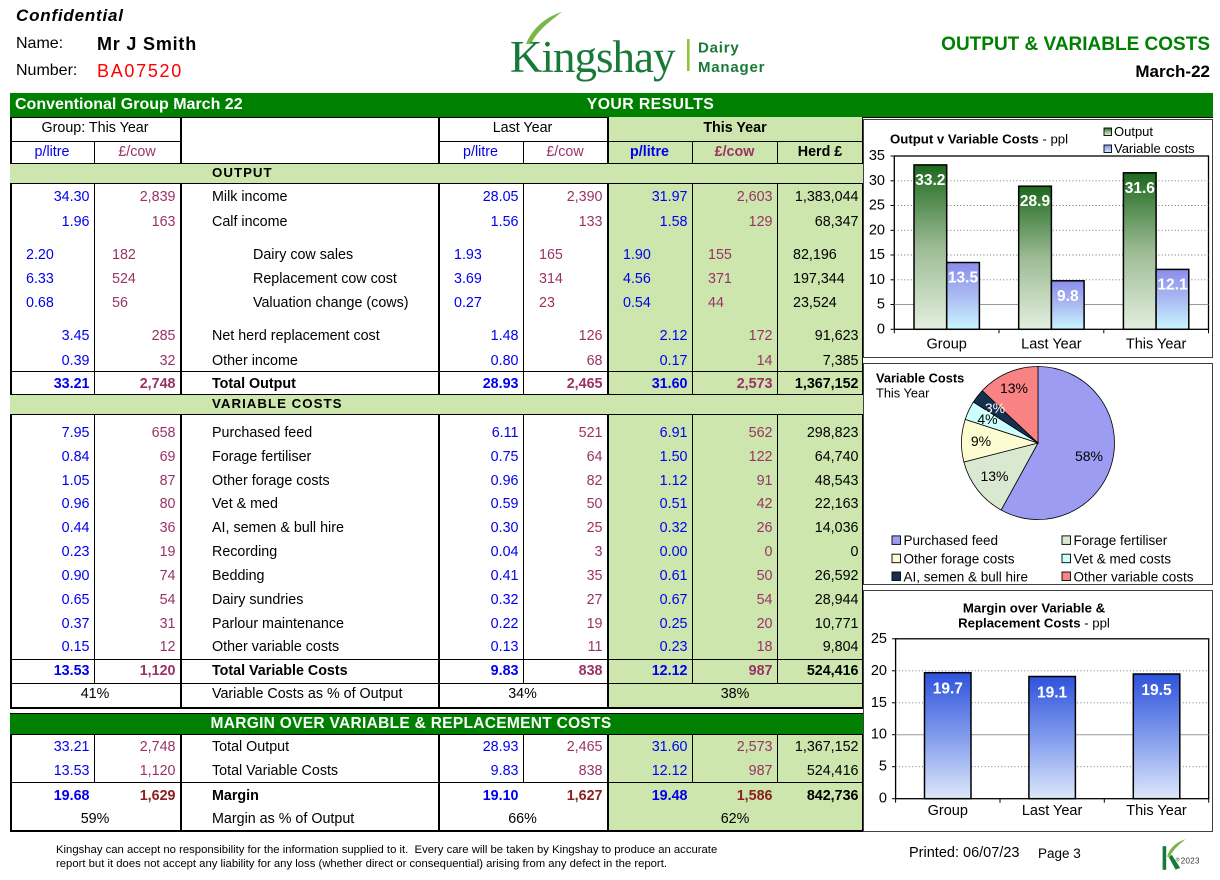 Image resolution: width=1220 pixels, height=880 pixels. Describe the element at coordinates (1035, 201) in the screenshot. I see `svg-text: 28.9` at that location.